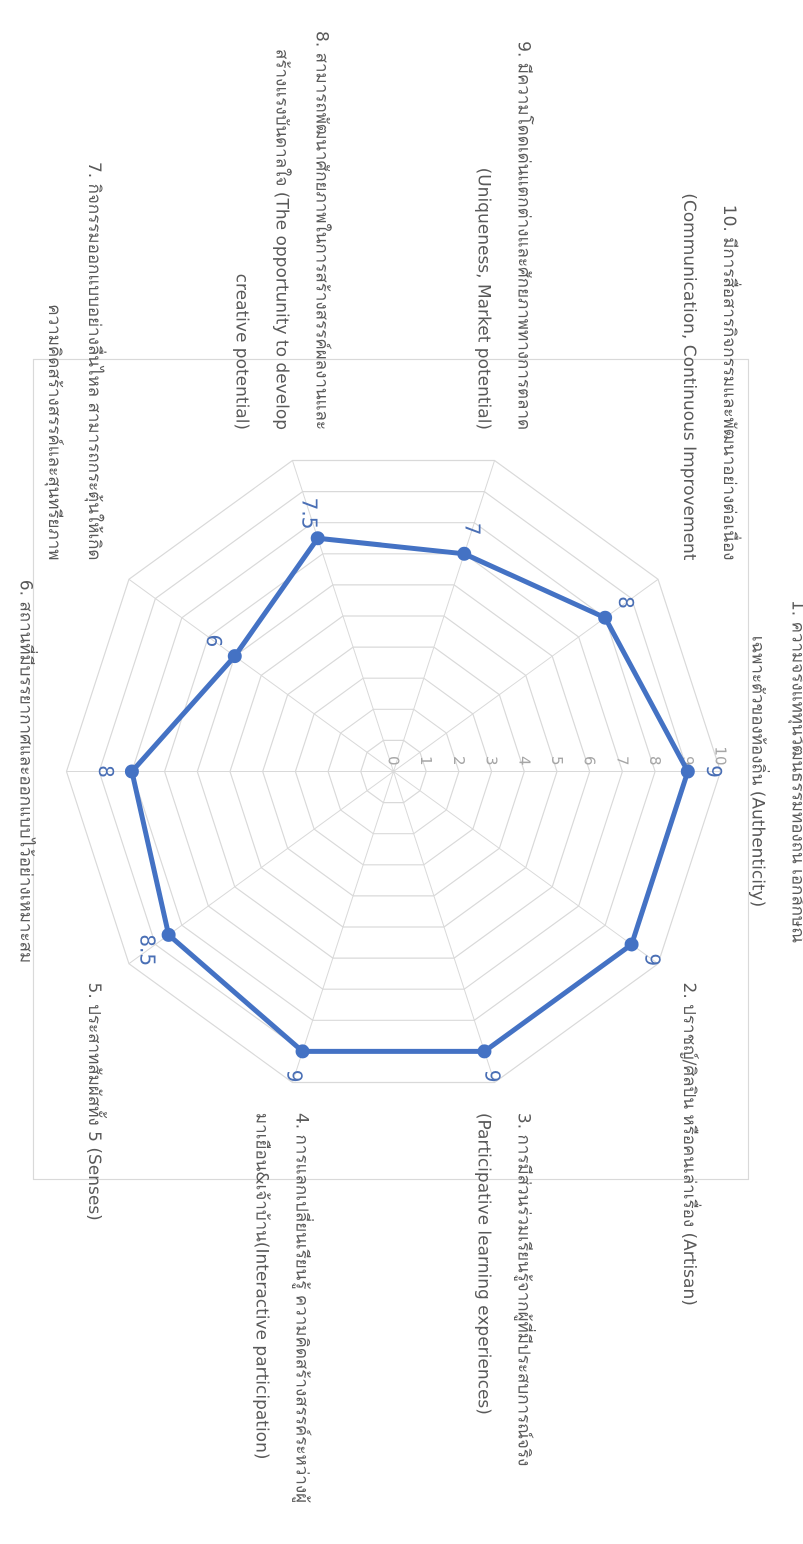 This screenshot has height=1544, width=803. I want to click on data-label: 7.5, so click(310, 514).